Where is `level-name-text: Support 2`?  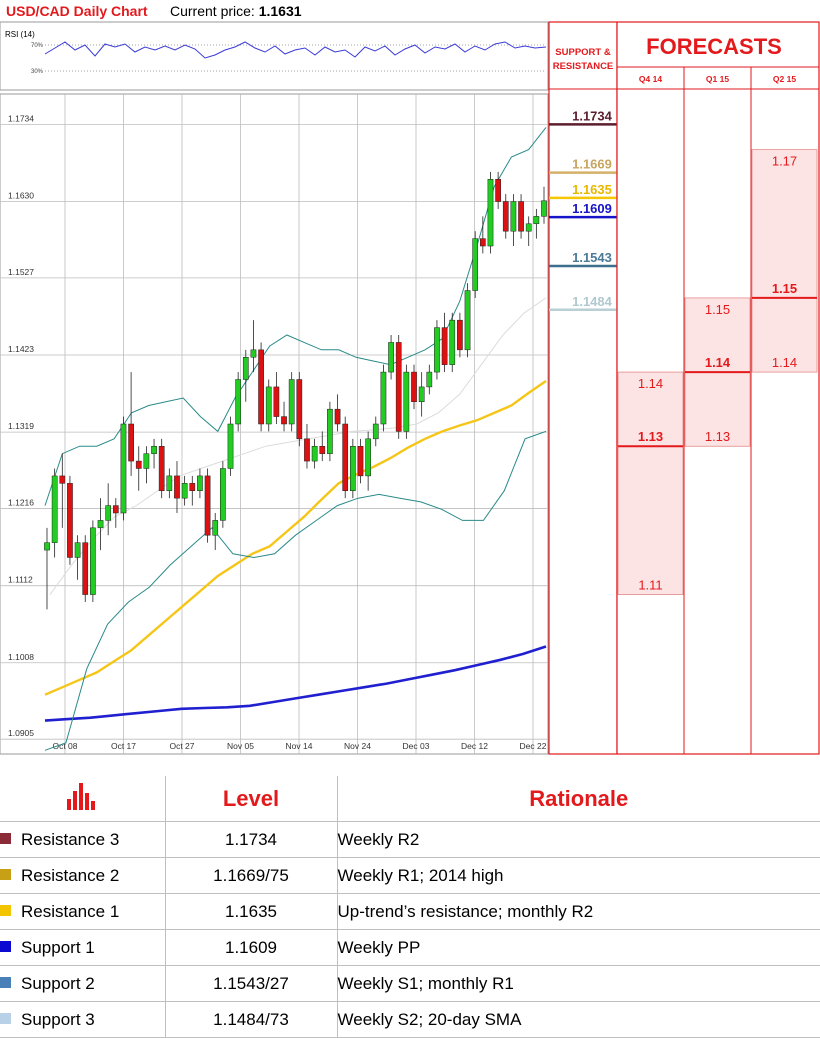
level-name-text: Support 2 is located at coordinates (58, 983).